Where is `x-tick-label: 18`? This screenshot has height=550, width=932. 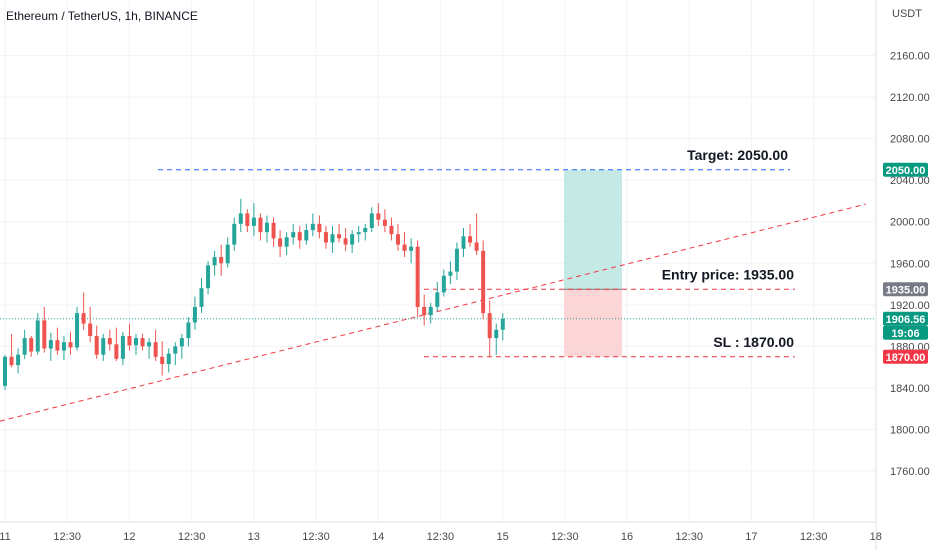
x-tick-label: 18 is located at coordinates (876, 537).